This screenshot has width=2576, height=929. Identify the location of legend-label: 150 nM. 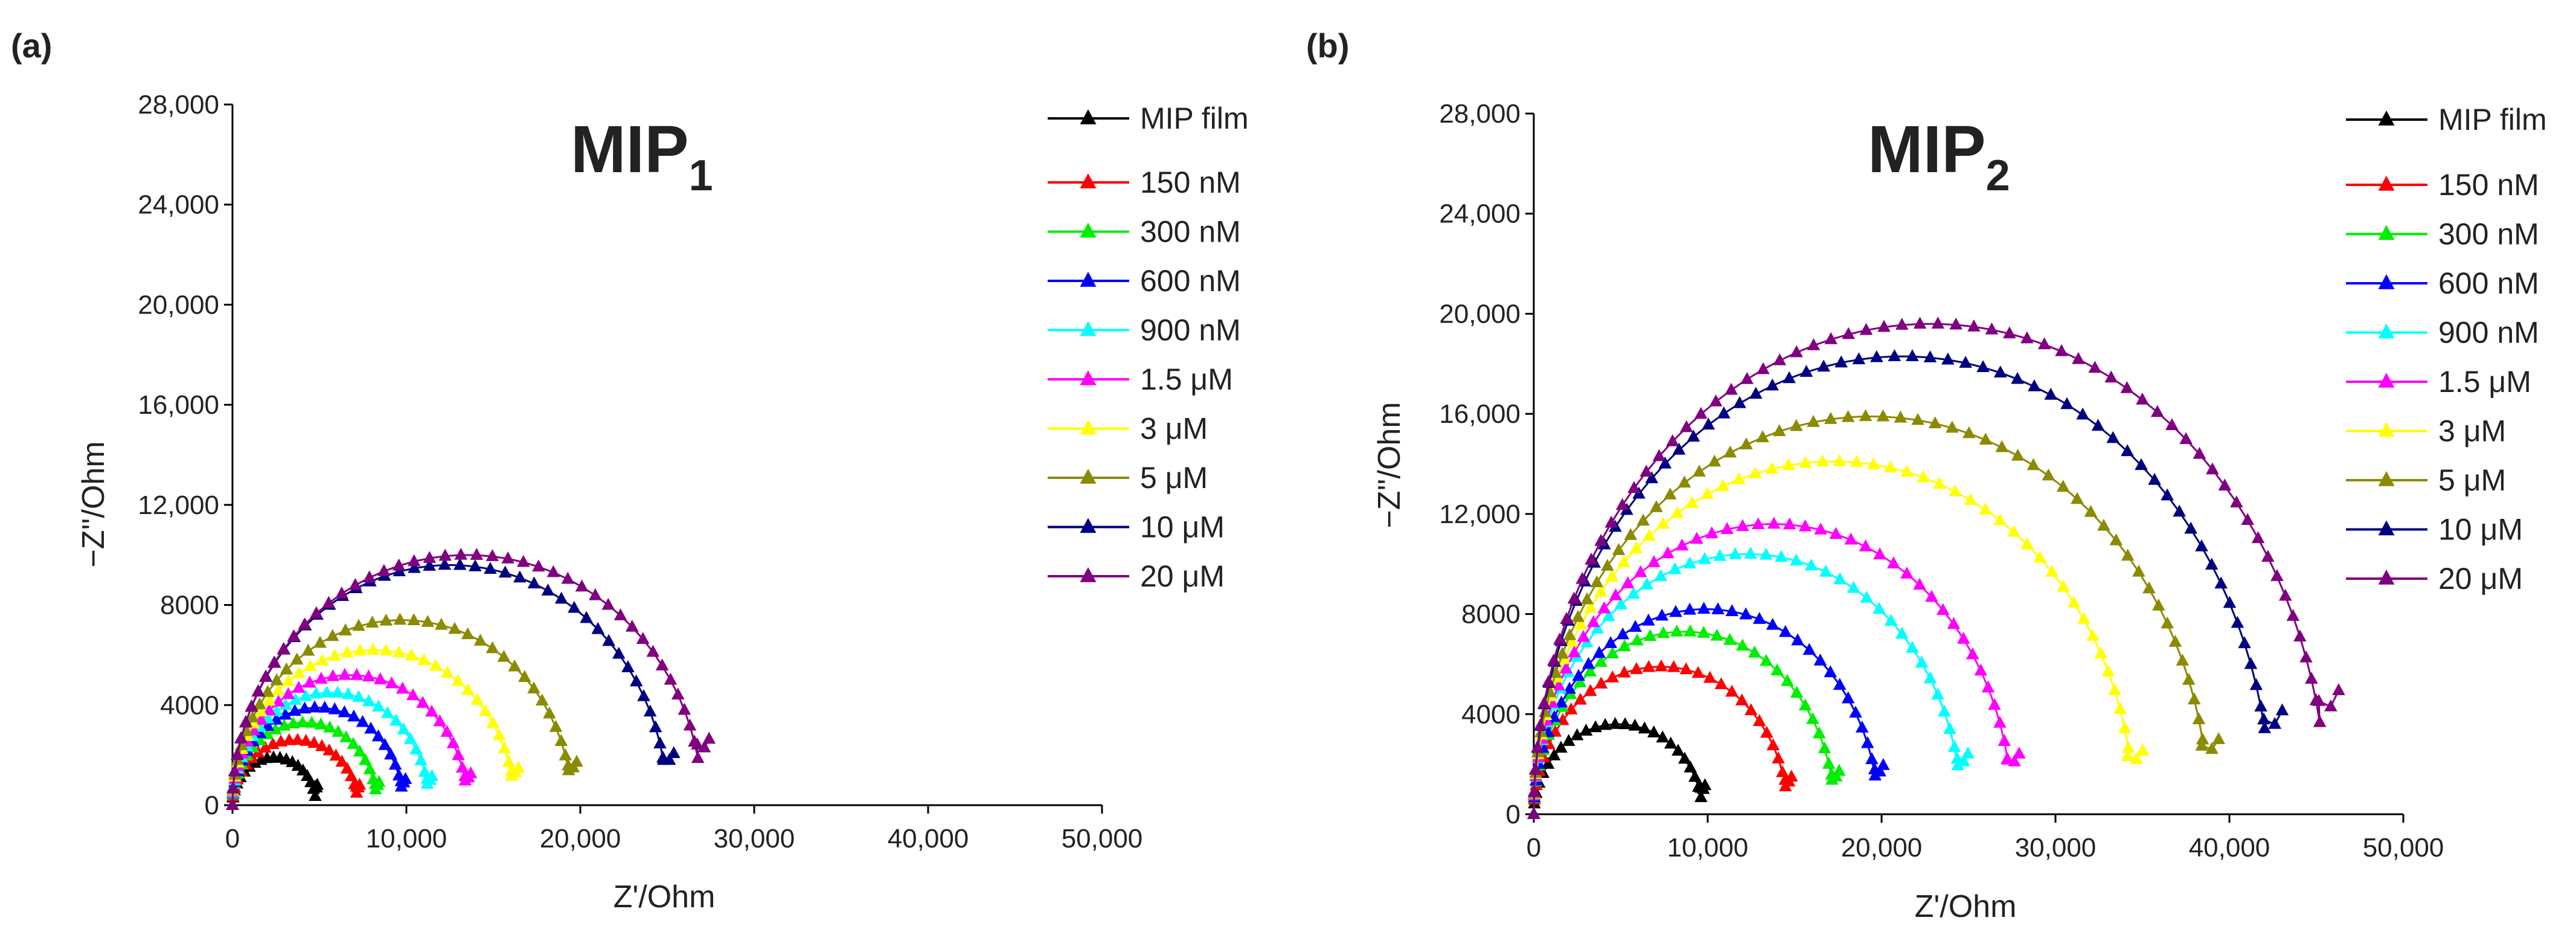
(2488, 185).